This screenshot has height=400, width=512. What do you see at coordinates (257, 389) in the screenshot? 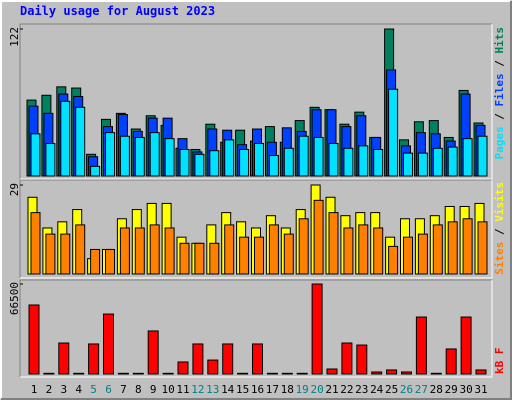
I see `x-tick-label: 16` at bounding box center [257, 389].